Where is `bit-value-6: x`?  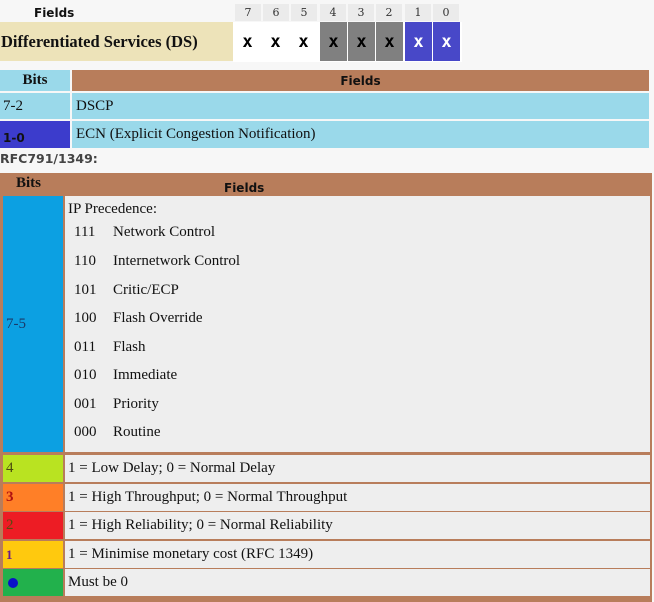
bit-value-6: x is located at coordinates (275, 41).